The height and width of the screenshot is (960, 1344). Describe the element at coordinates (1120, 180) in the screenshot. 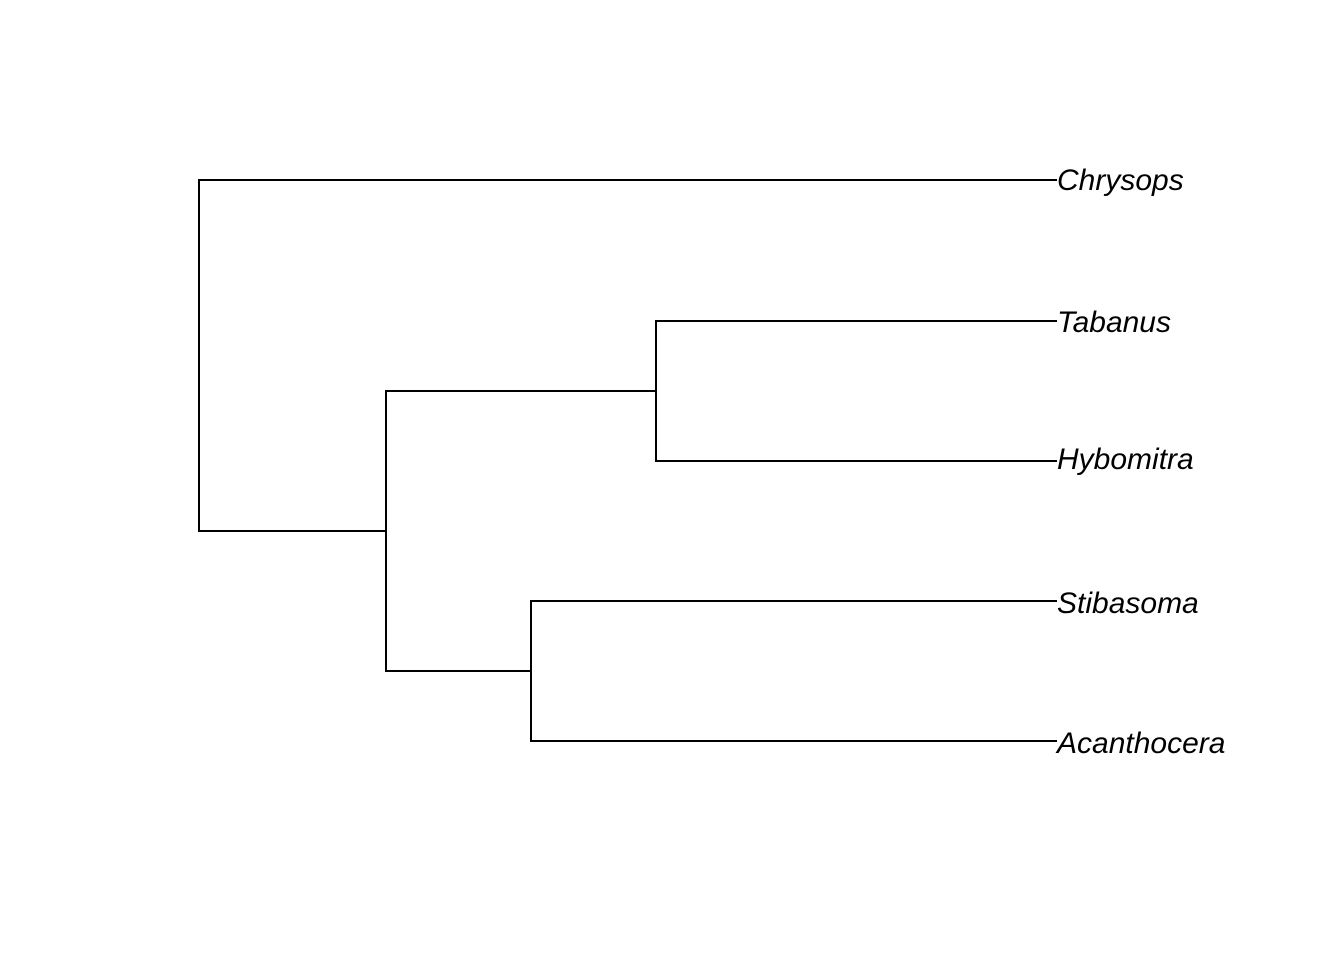

I see `tip-label-chrysops: Chrysops` at that location.